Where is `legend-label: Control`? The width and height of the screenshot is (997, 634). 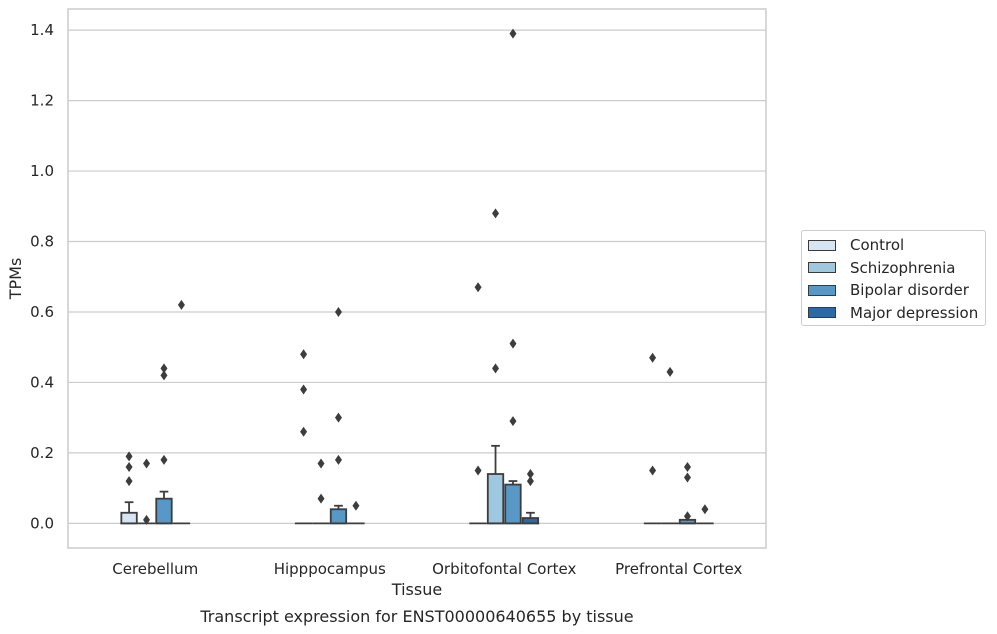
legend-label: Control is located at coordinates (877, 245).